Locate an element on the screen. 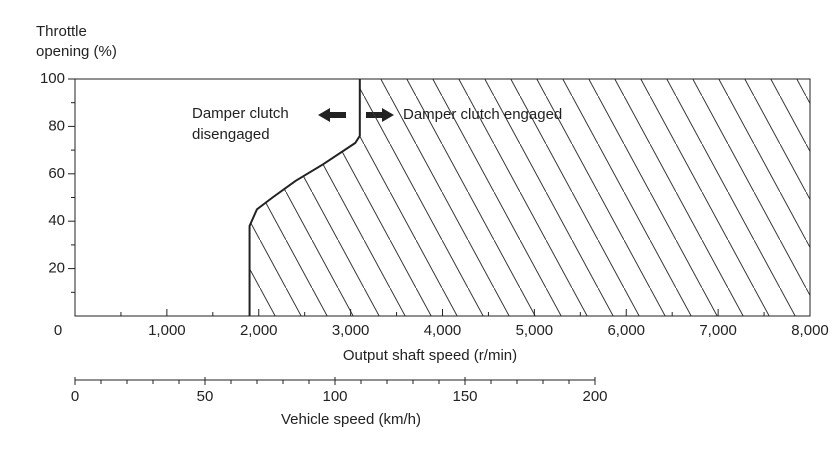 The height and width of the screenshot is (456, 832). x2-tick-label: 0 is located at coordinates (75, 396).